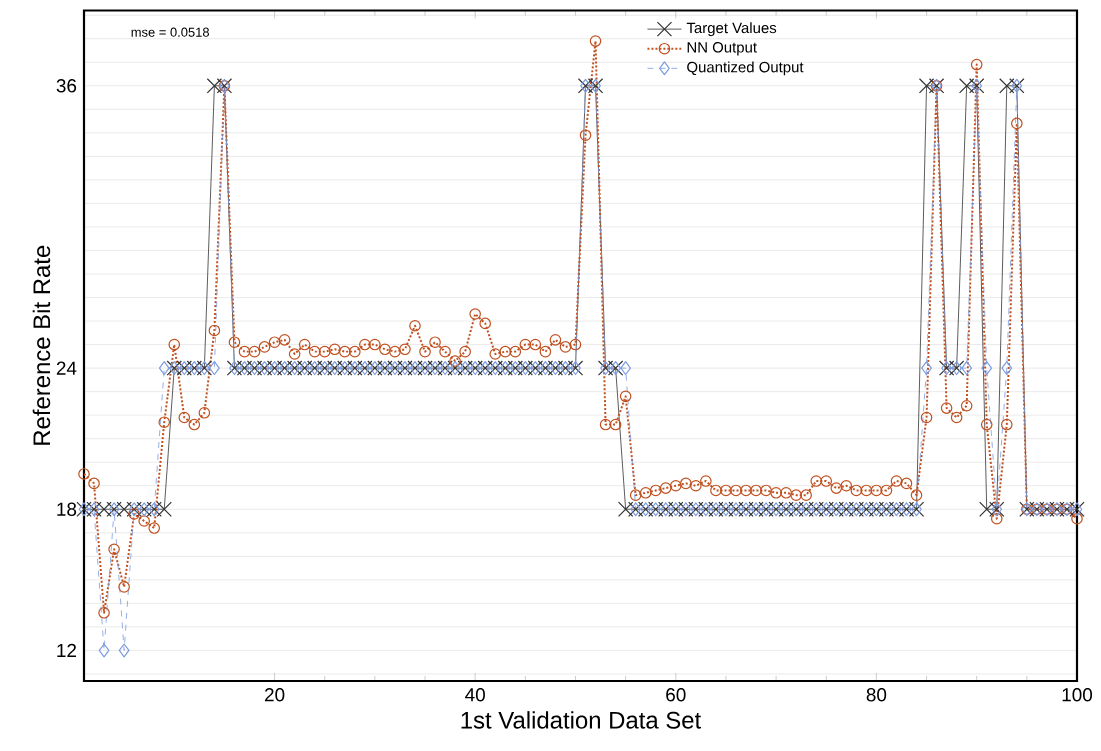  Describe the element at coordinates (475, 695) in the screenshot. I see `x-tick-label: 40` at that location.